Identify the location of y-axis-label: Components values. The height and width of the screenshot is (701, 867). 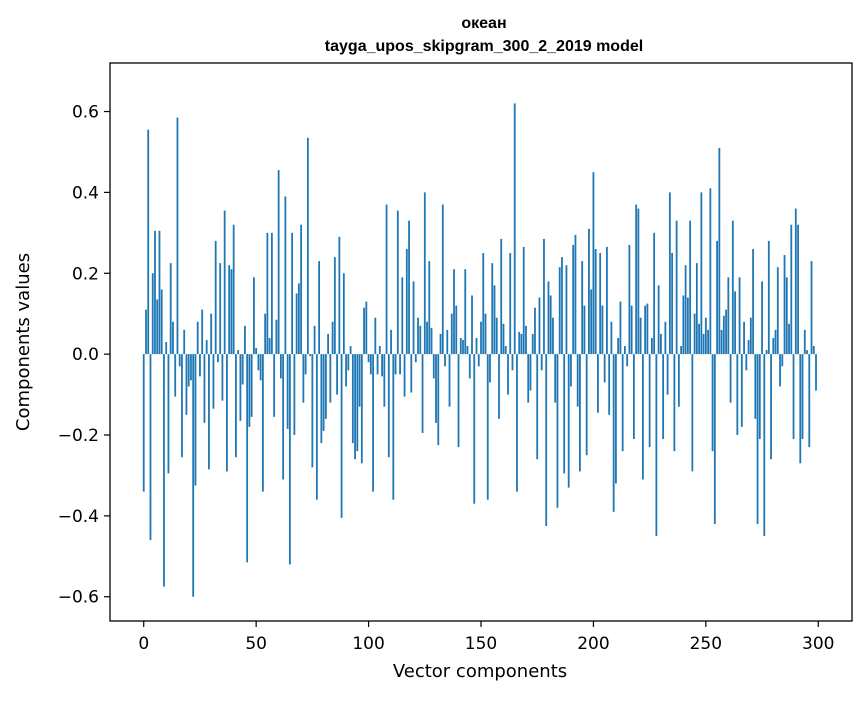
(23, 342).